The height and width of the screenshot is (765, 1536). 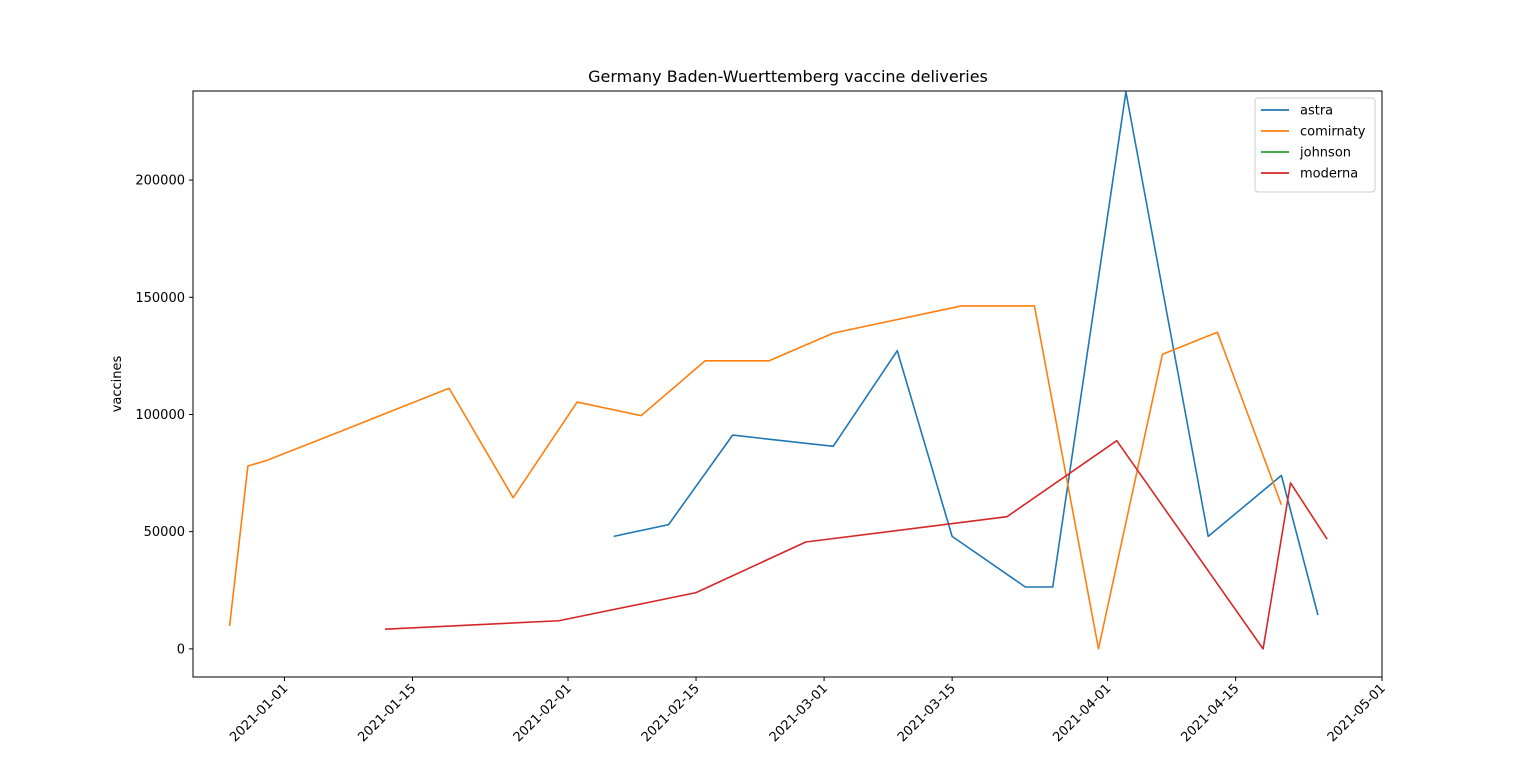 What do you see at coordinates (1357, 713) in the screenshot?
I see `x-tick-label: 2021-05-01` at bounding box center [1357, 713].